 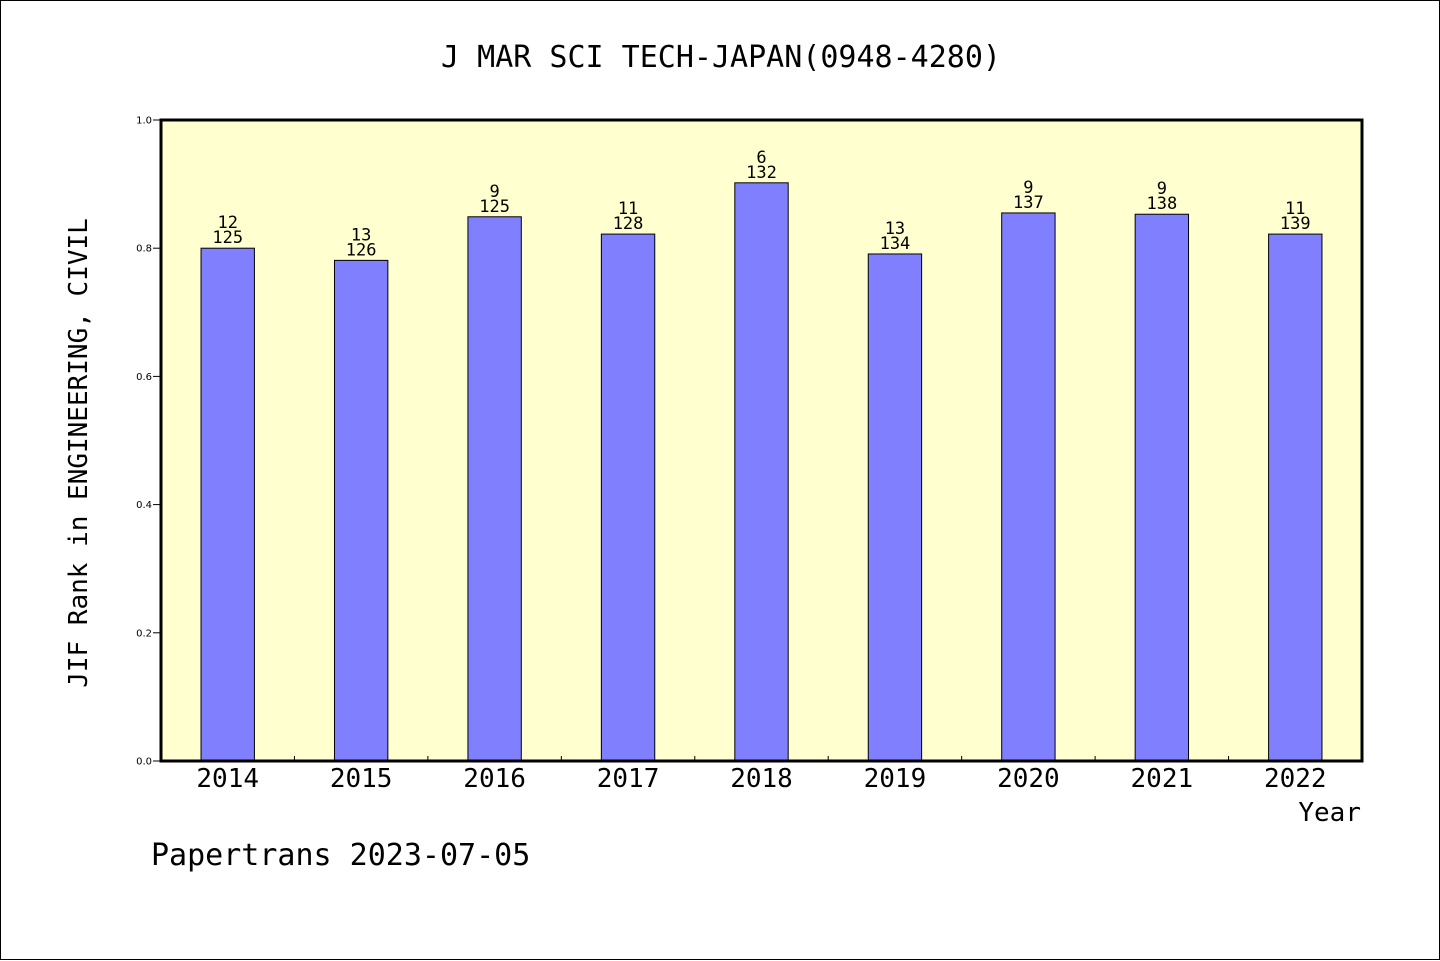 I want to click on y-tick-label: 0.4, so click(x=144, y=505).